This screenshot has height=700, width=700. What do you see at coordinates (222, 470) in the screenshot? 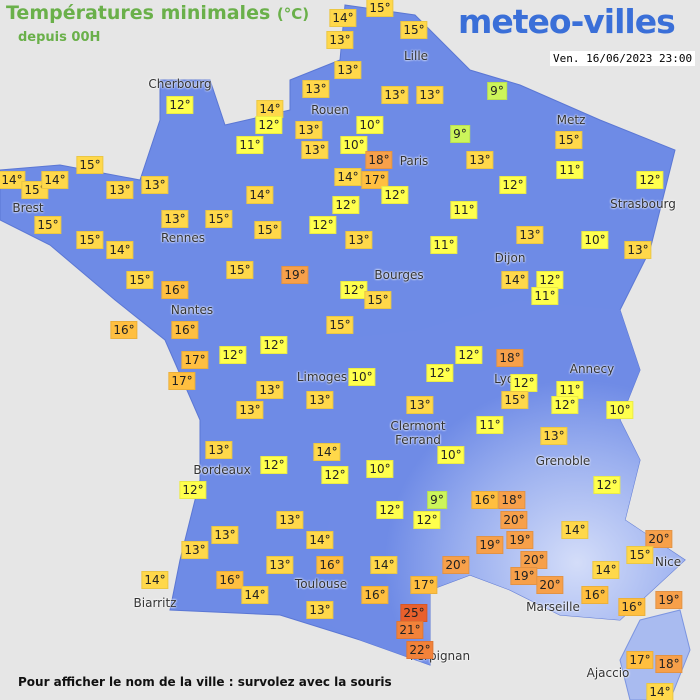
I see `city-name: Bordeaux` at bounding box center [222, 470].